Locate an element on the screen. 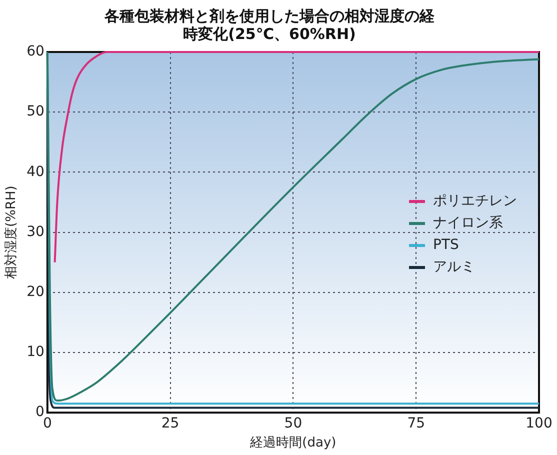 The image size is (557, 455). legend-label: PTS is located at coordinates (446, 245).